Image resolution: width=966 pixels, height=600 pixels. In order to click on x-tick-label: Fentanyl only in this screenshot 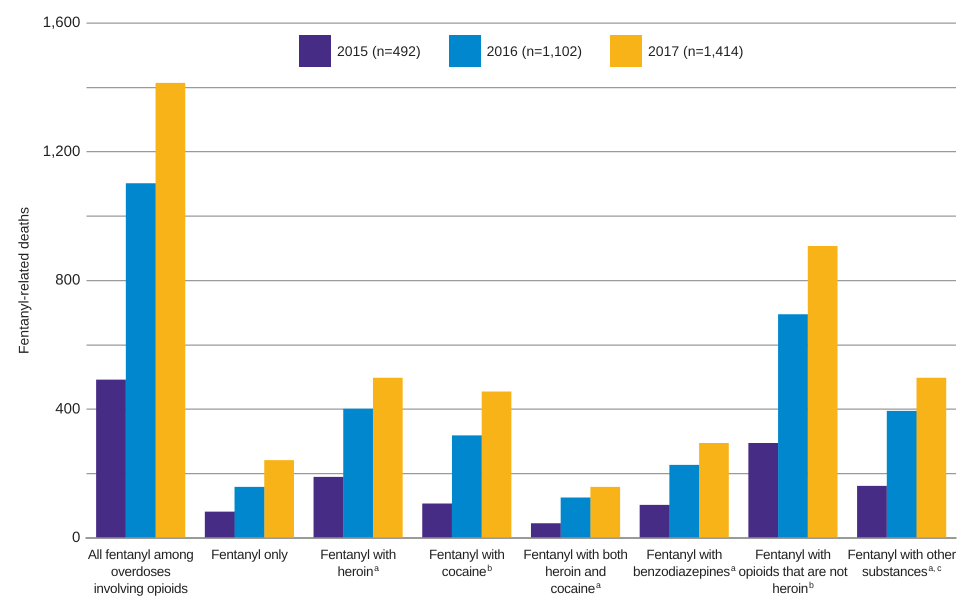, I will do `click(249, 554)`.